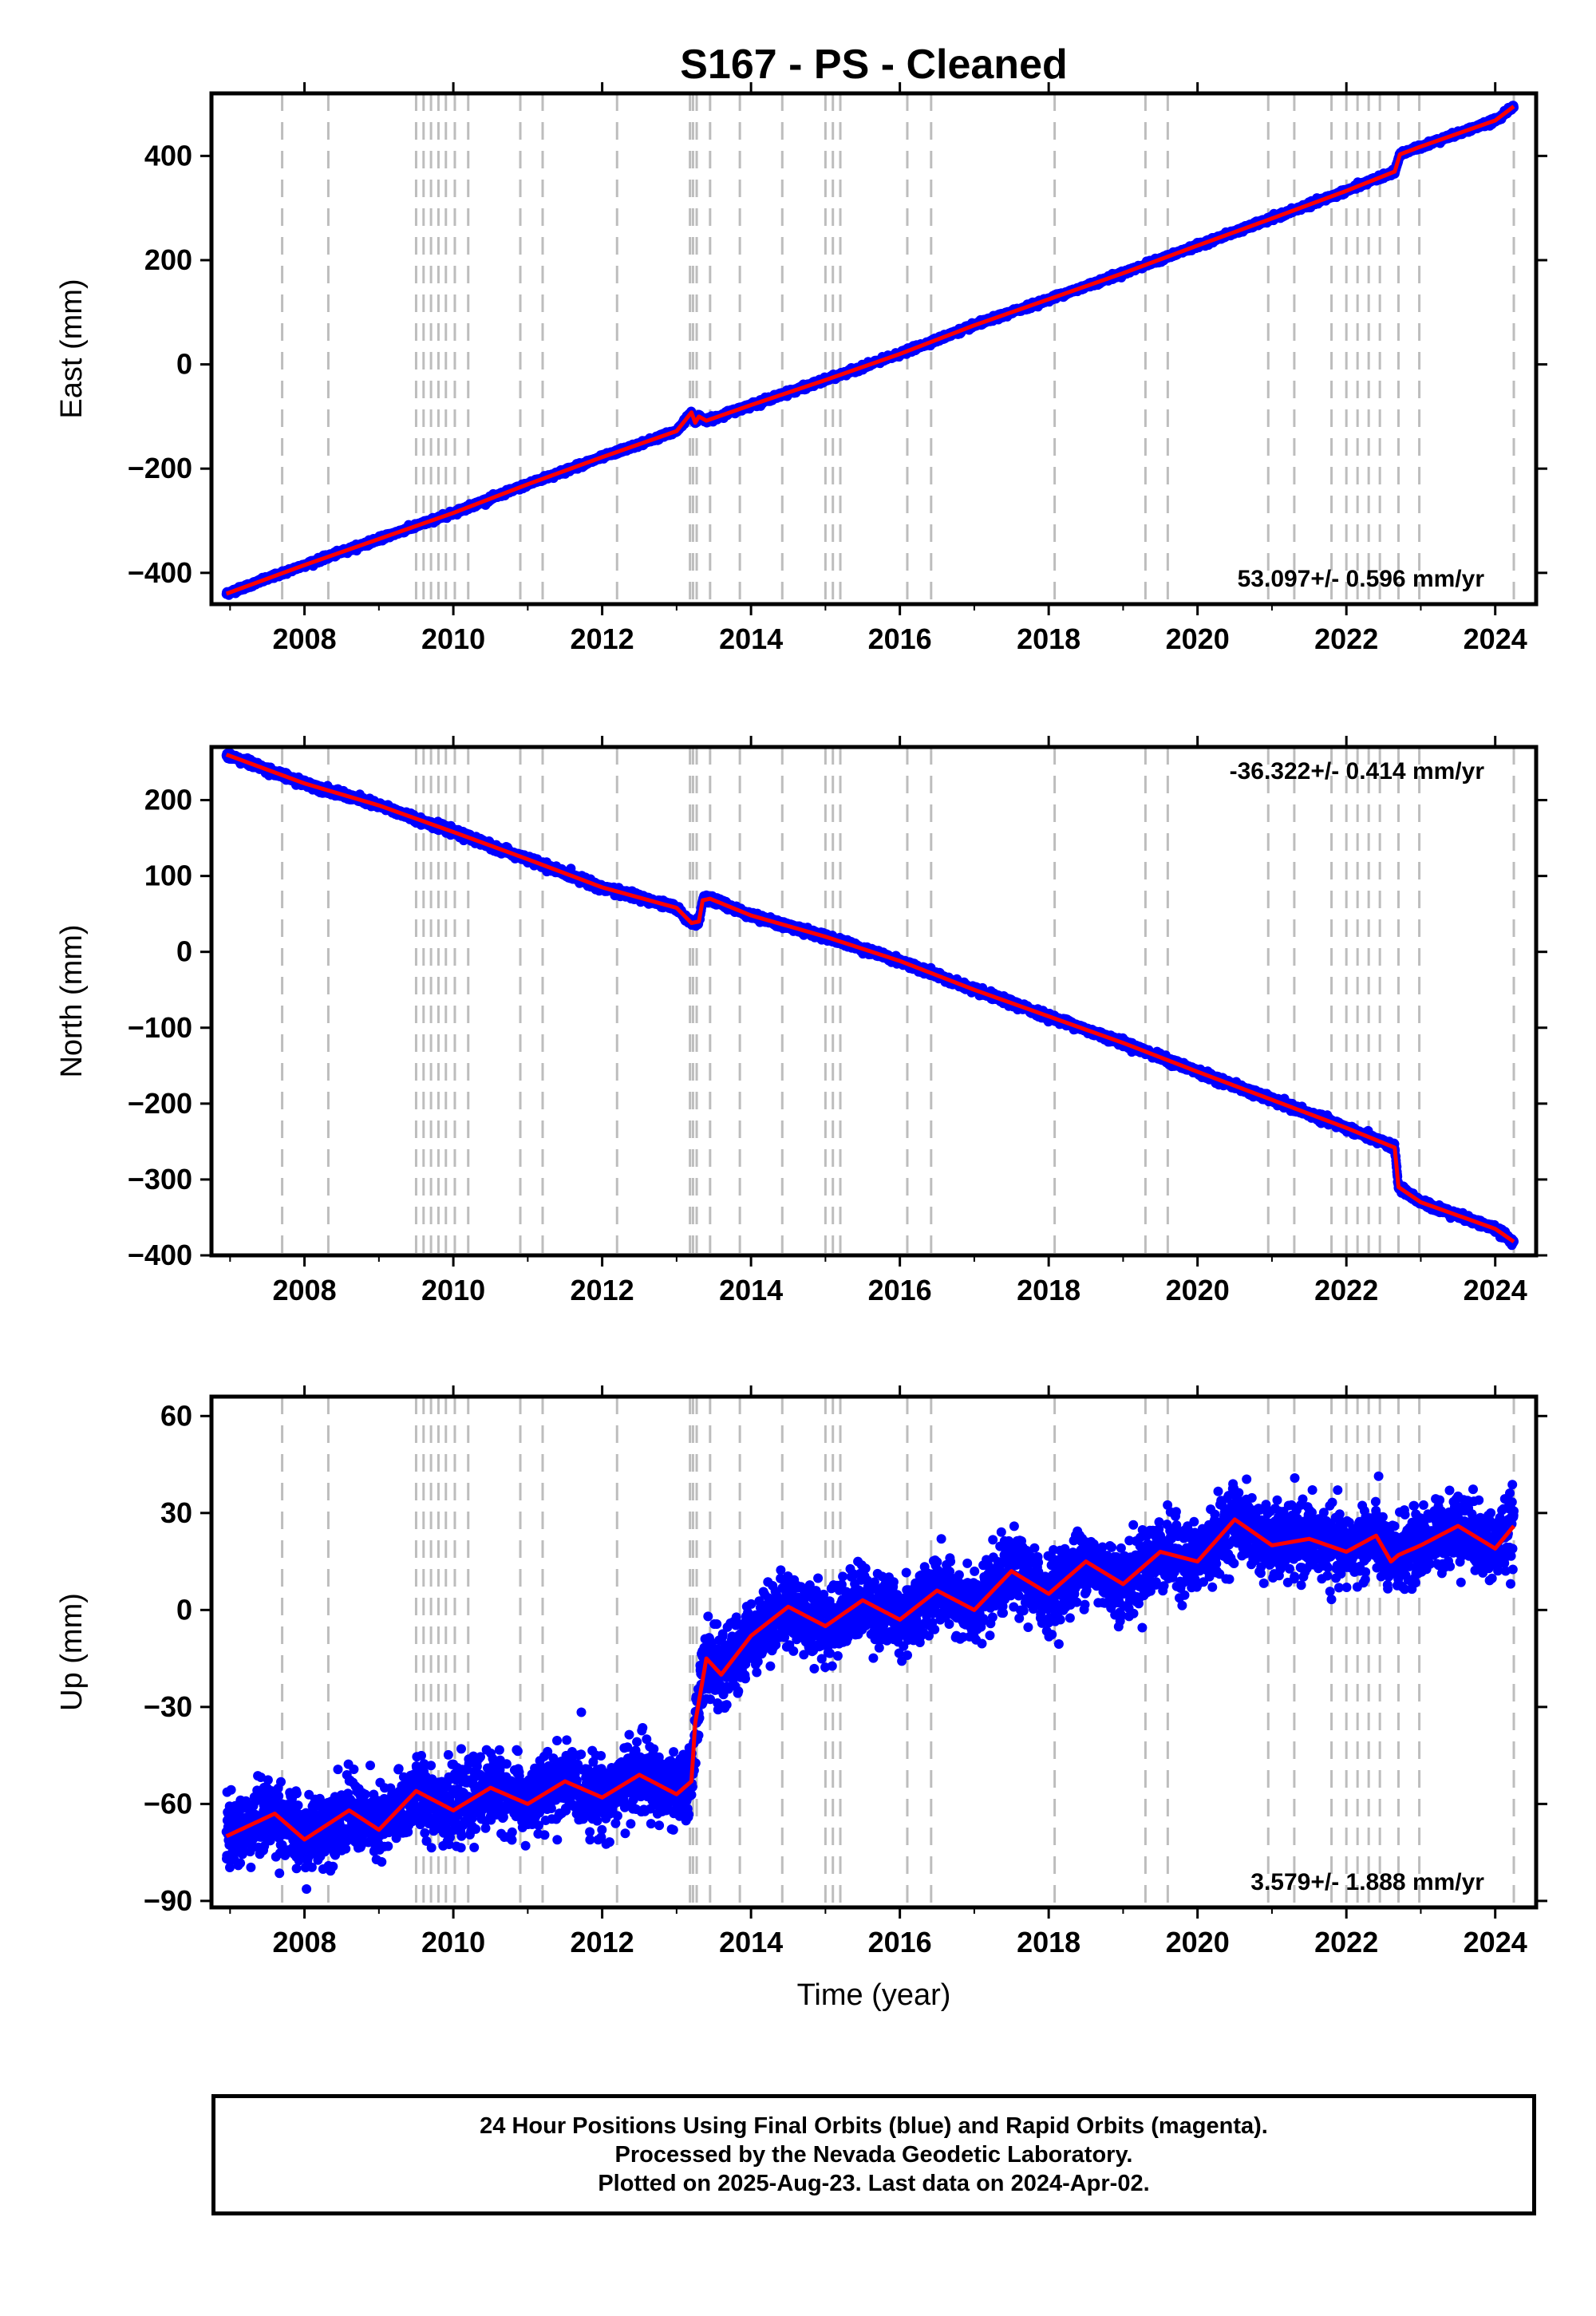 This screenshot has width=1596, height=2316. Describe the element at coordinates (874, 64) in the screenshot. I see `chart-title: S167 - PS - Cleaned` at that location.